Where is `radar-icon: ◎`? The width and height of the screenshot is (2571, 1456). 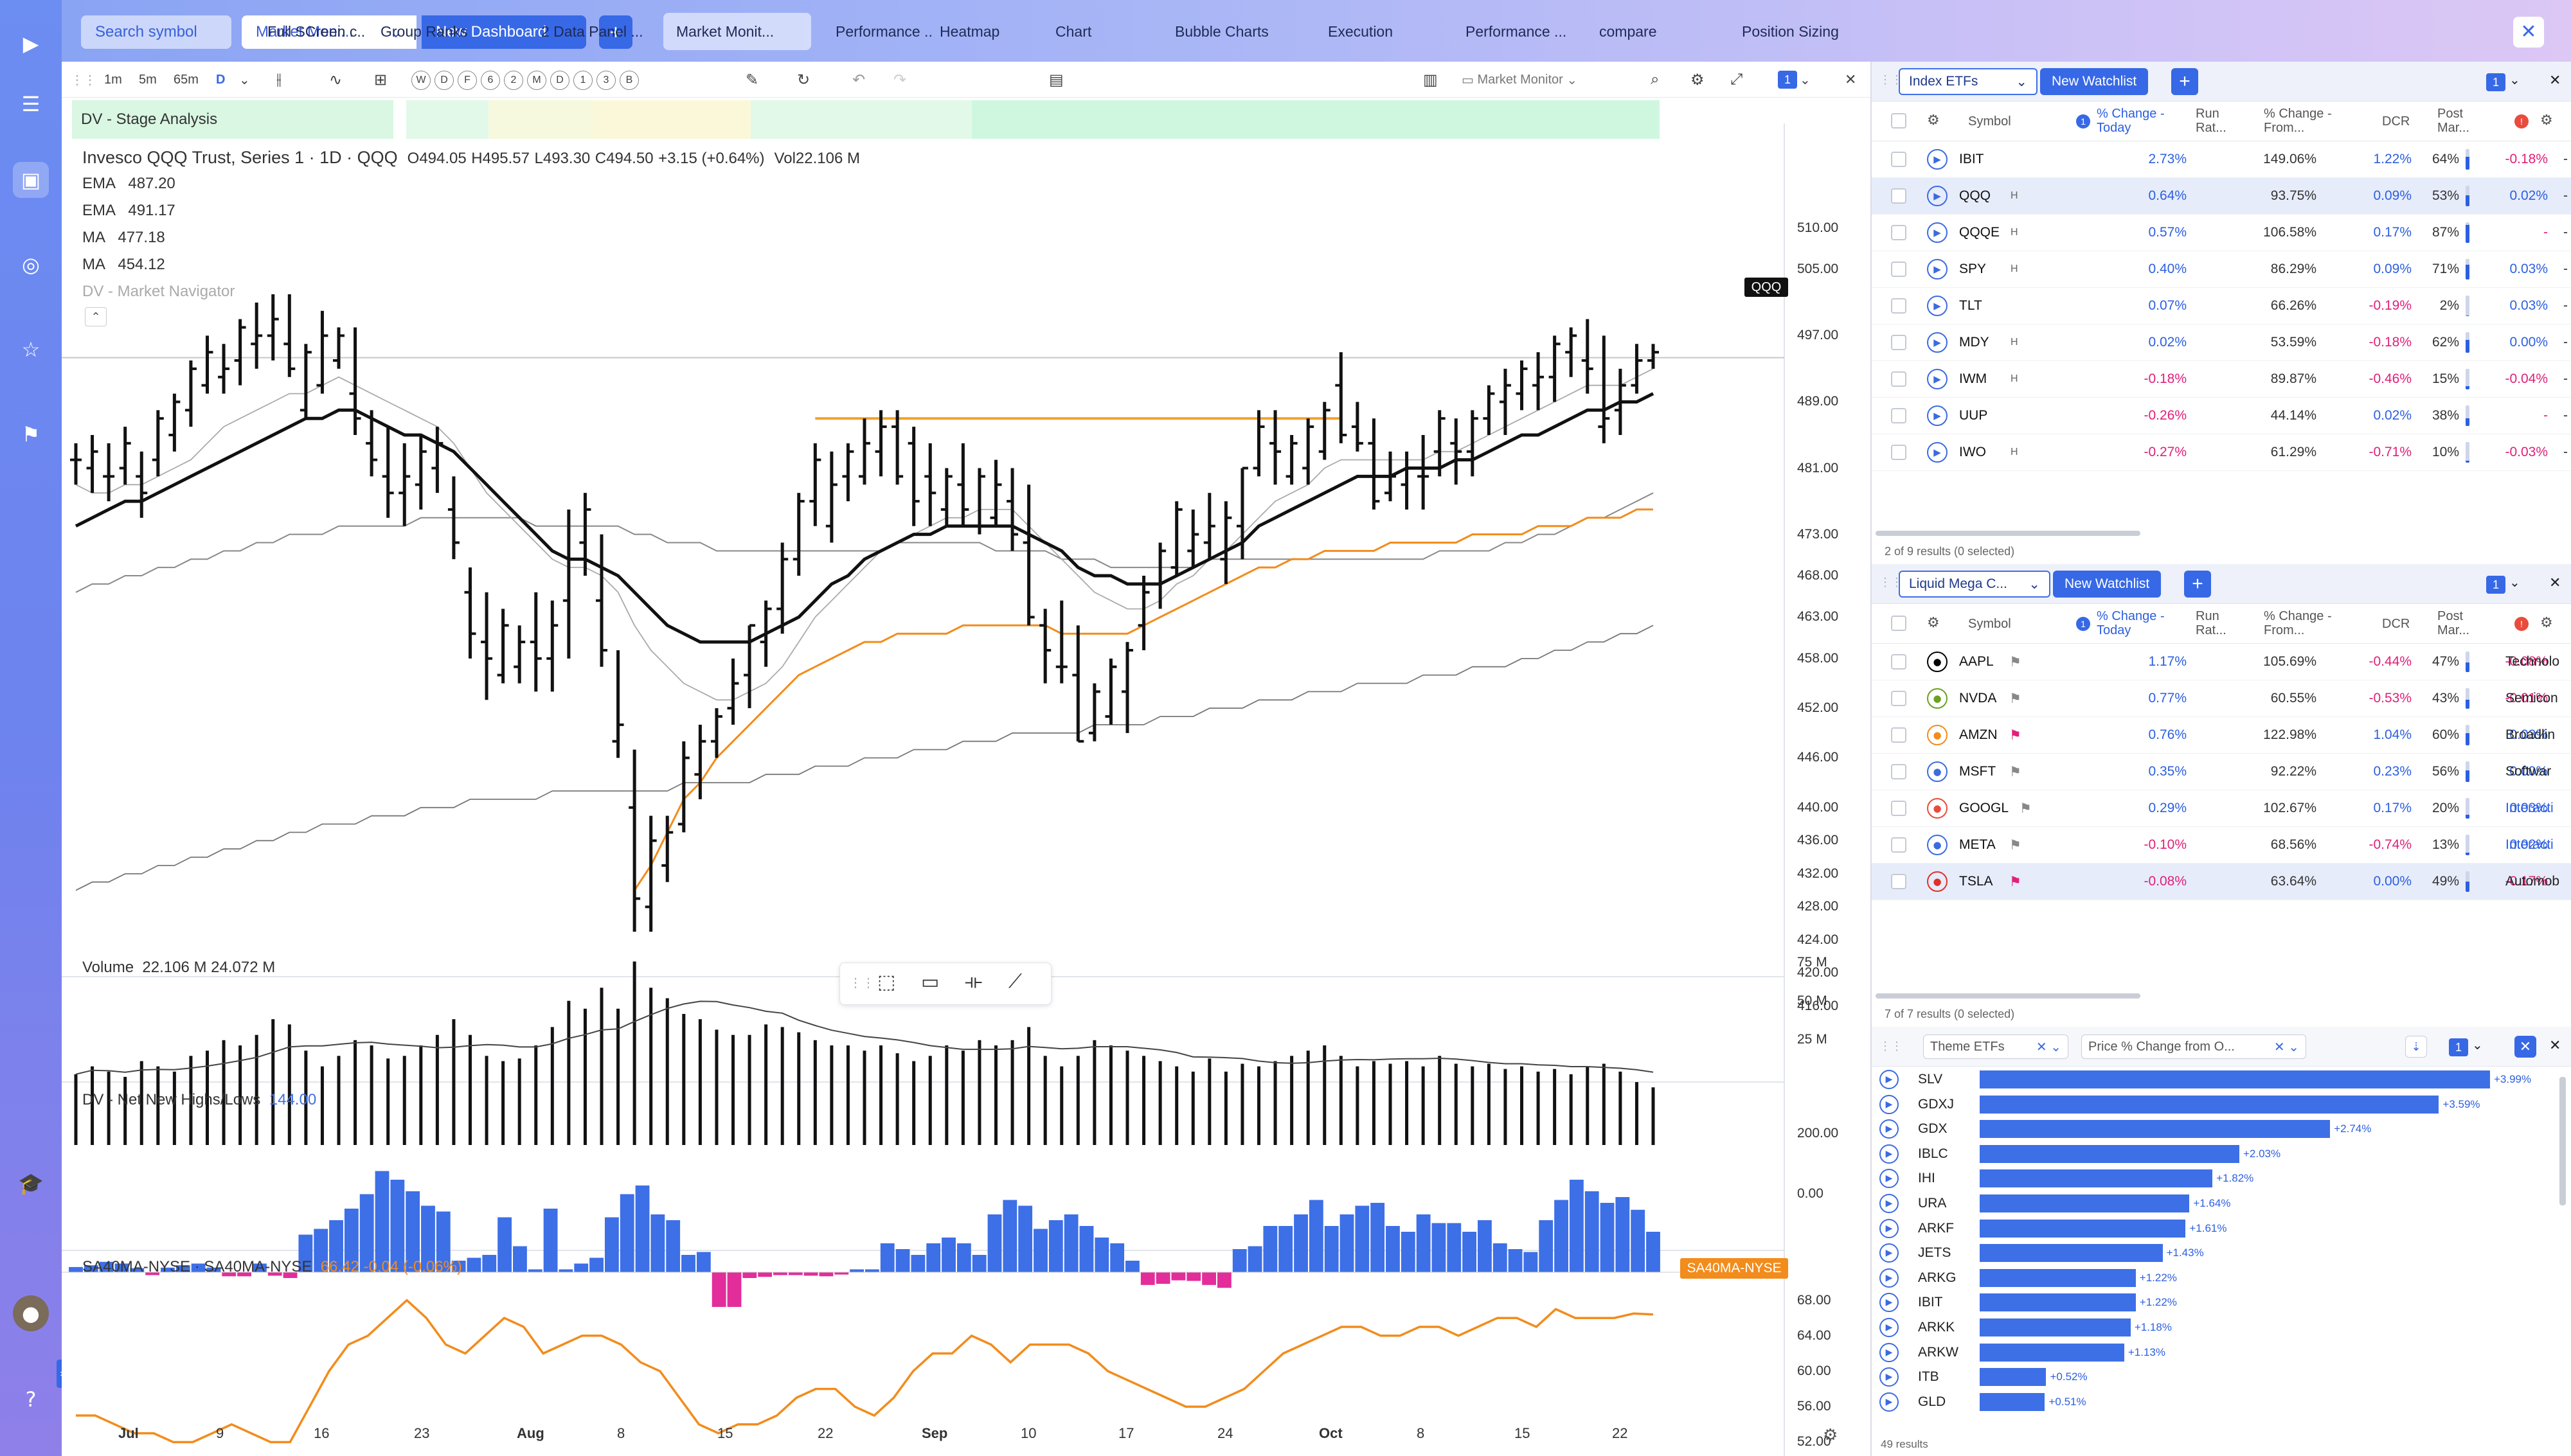
radar-icon: ◎ is located at coordinates (31, 265).